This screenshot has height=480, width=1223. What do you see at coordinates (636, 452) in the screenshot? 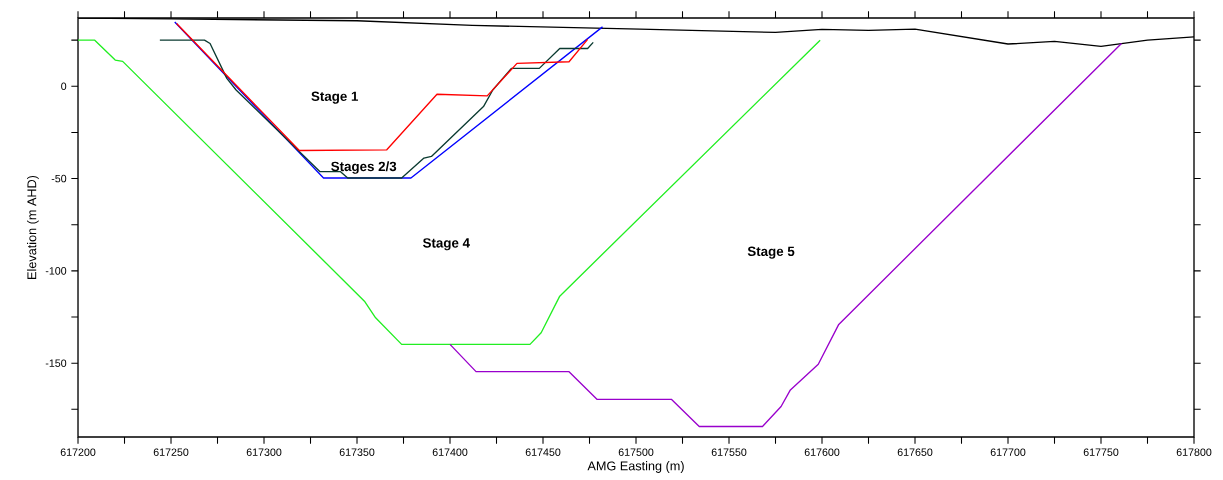
I see `x-tick-label: 617500` at bounding box center [636, 452].